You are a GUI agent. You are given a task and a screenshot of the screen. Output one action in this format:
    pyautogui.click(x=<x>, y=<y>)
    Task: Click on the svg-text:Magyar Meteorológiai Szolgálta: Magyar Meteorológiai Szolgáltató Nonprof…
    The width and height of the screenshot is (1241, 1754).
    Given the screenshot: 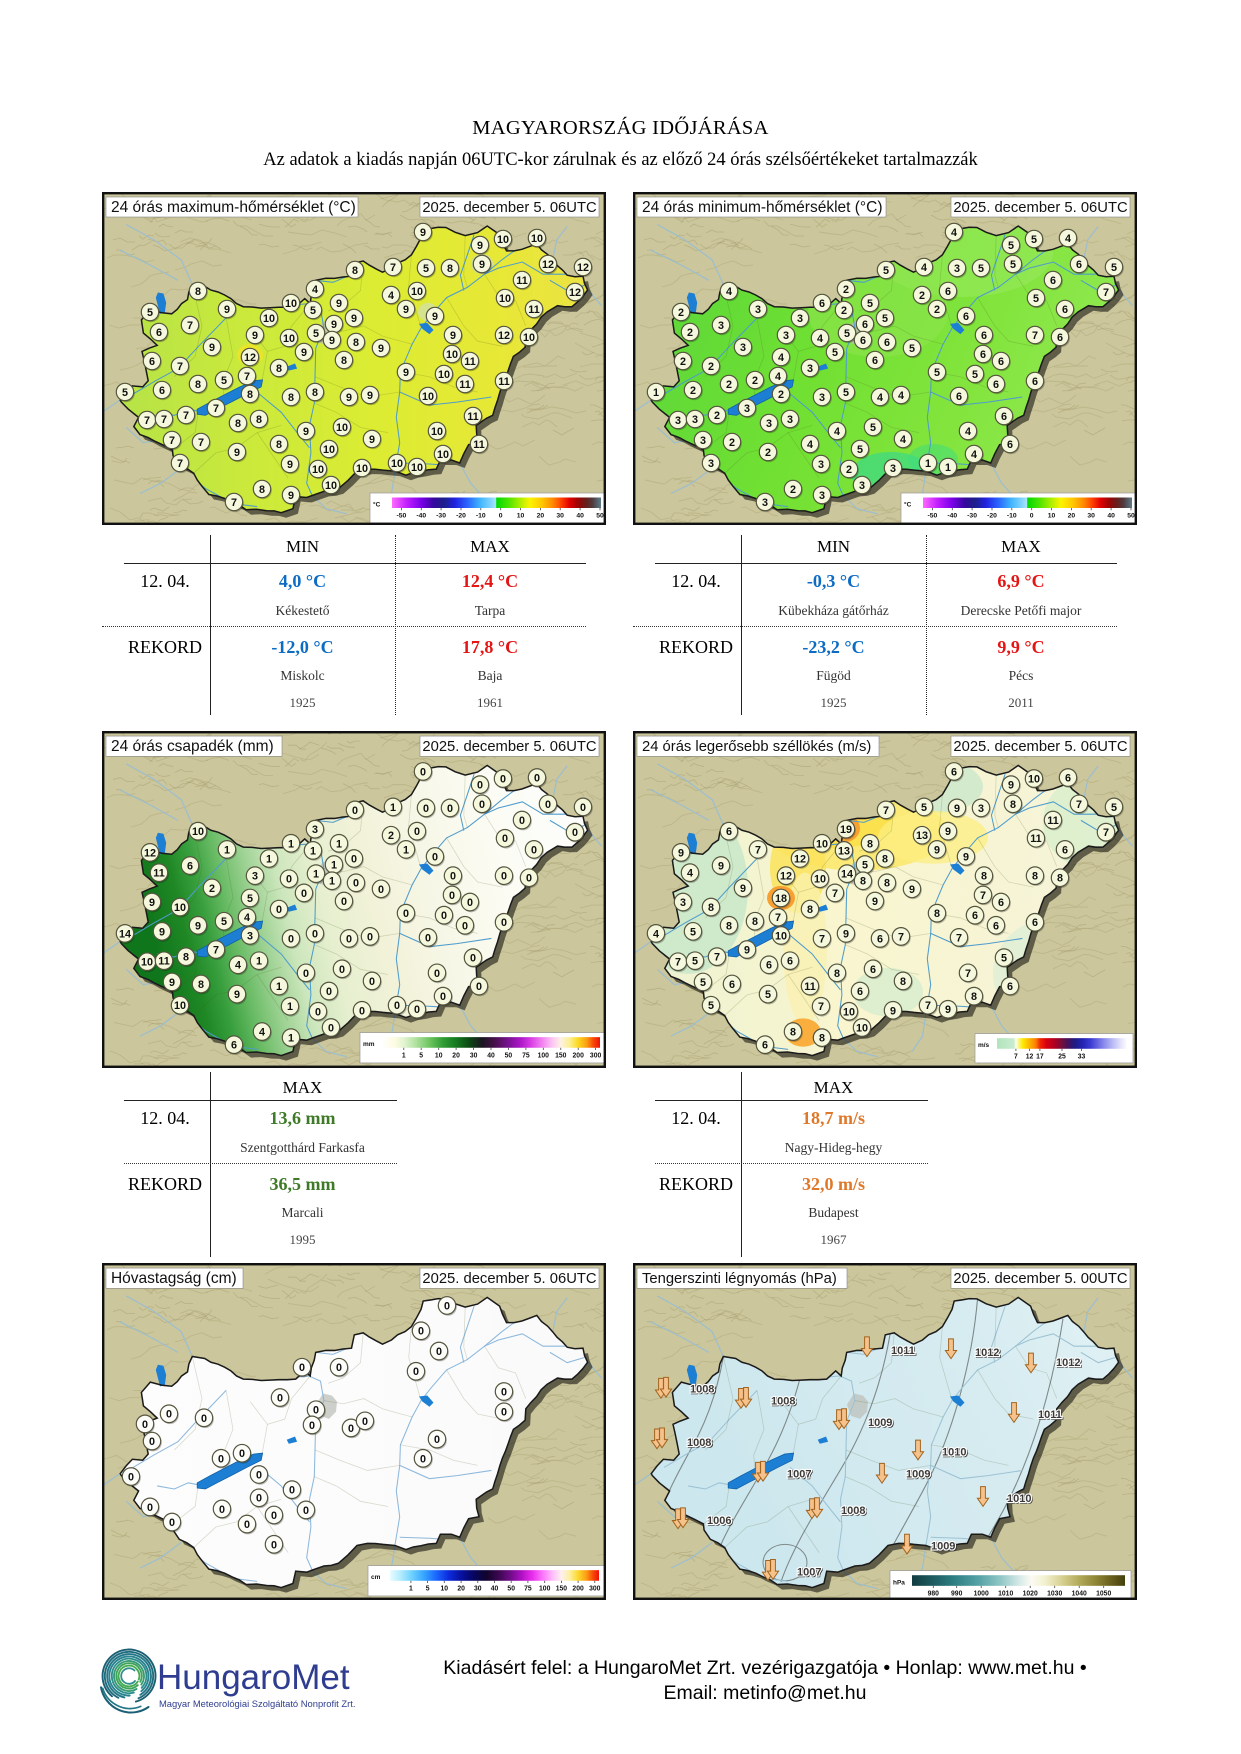 What is the action you would take?
    pyautogui.click(x=257, y=1703)
    